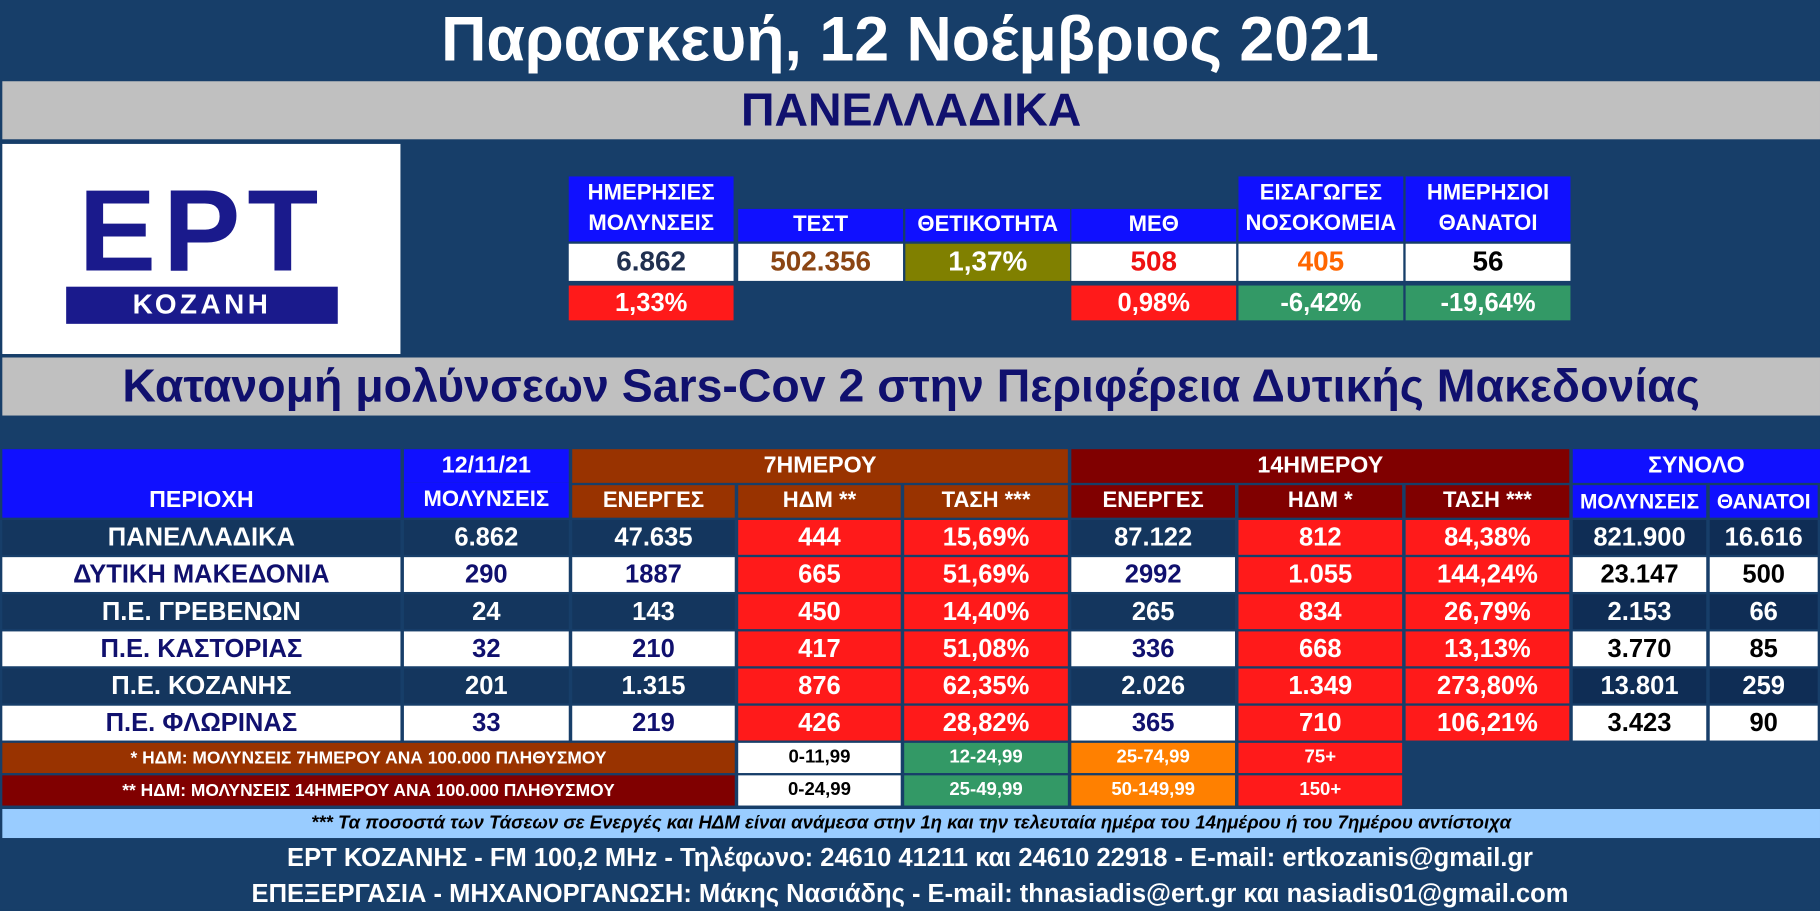 This screenshot has height=911, width=1820. I want to click on cell: 2.153, so click(1639, 612).